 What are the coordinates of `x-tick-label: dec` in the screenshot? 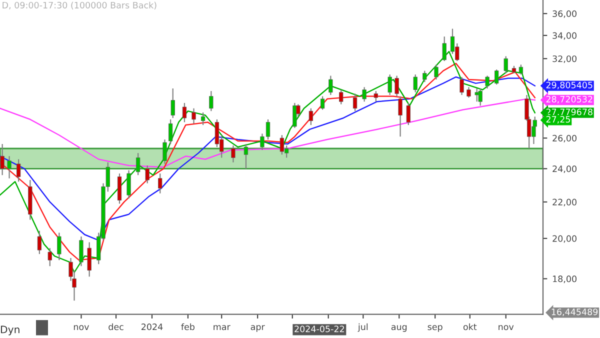 It's located at (116, 326).